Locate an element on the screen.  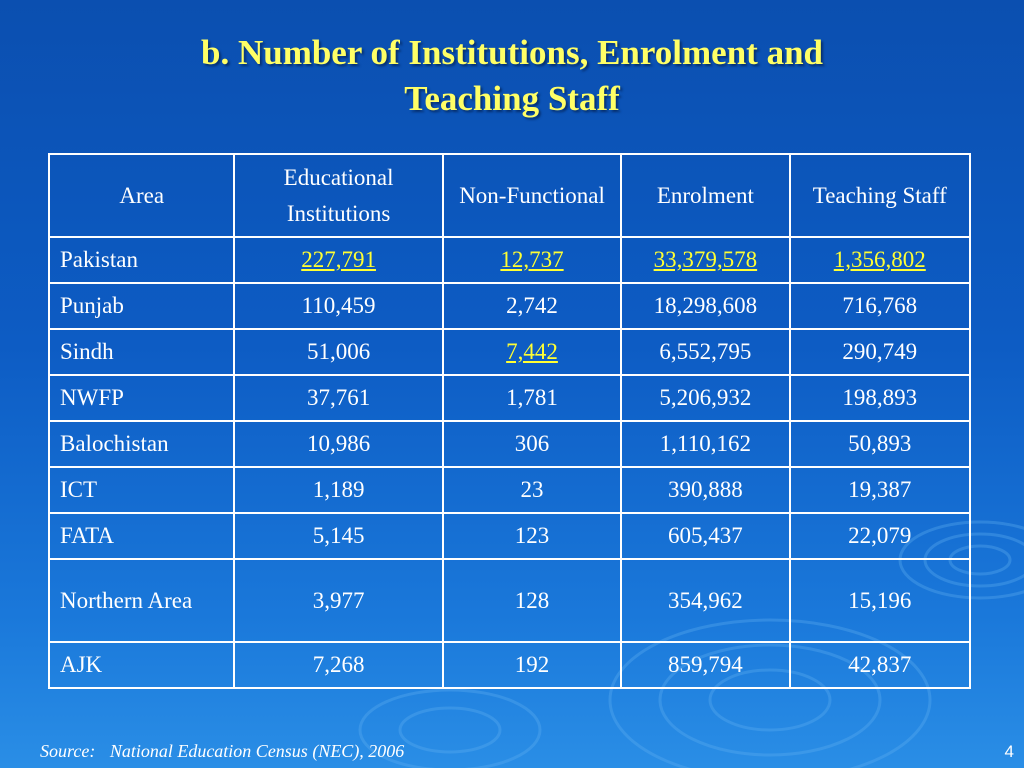
header-enrolment: Enrolment is located at coordinates (705, 195).